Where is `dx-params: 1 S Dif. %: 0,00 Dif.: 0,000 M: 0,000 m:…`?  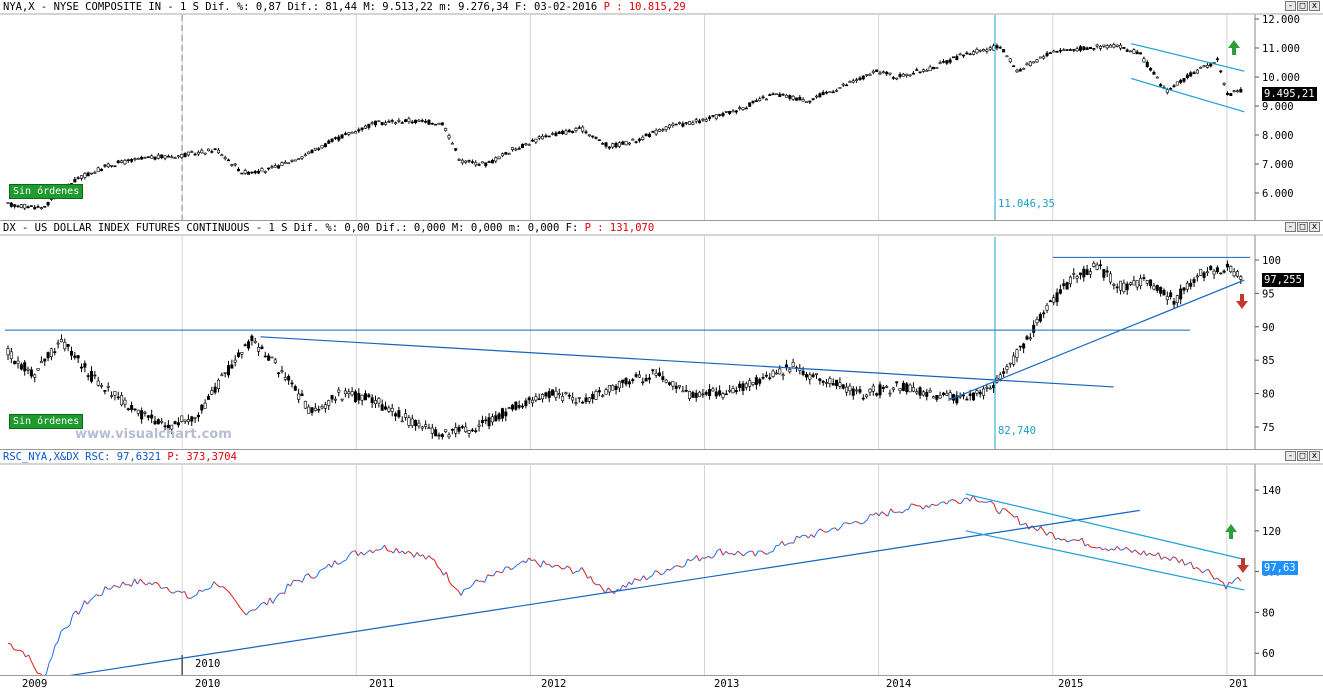 dx-params: 1 S Dif. %: 0,00 Dif.: 0,000 M: 0,000 m:… is located at coordinates (423, 228).